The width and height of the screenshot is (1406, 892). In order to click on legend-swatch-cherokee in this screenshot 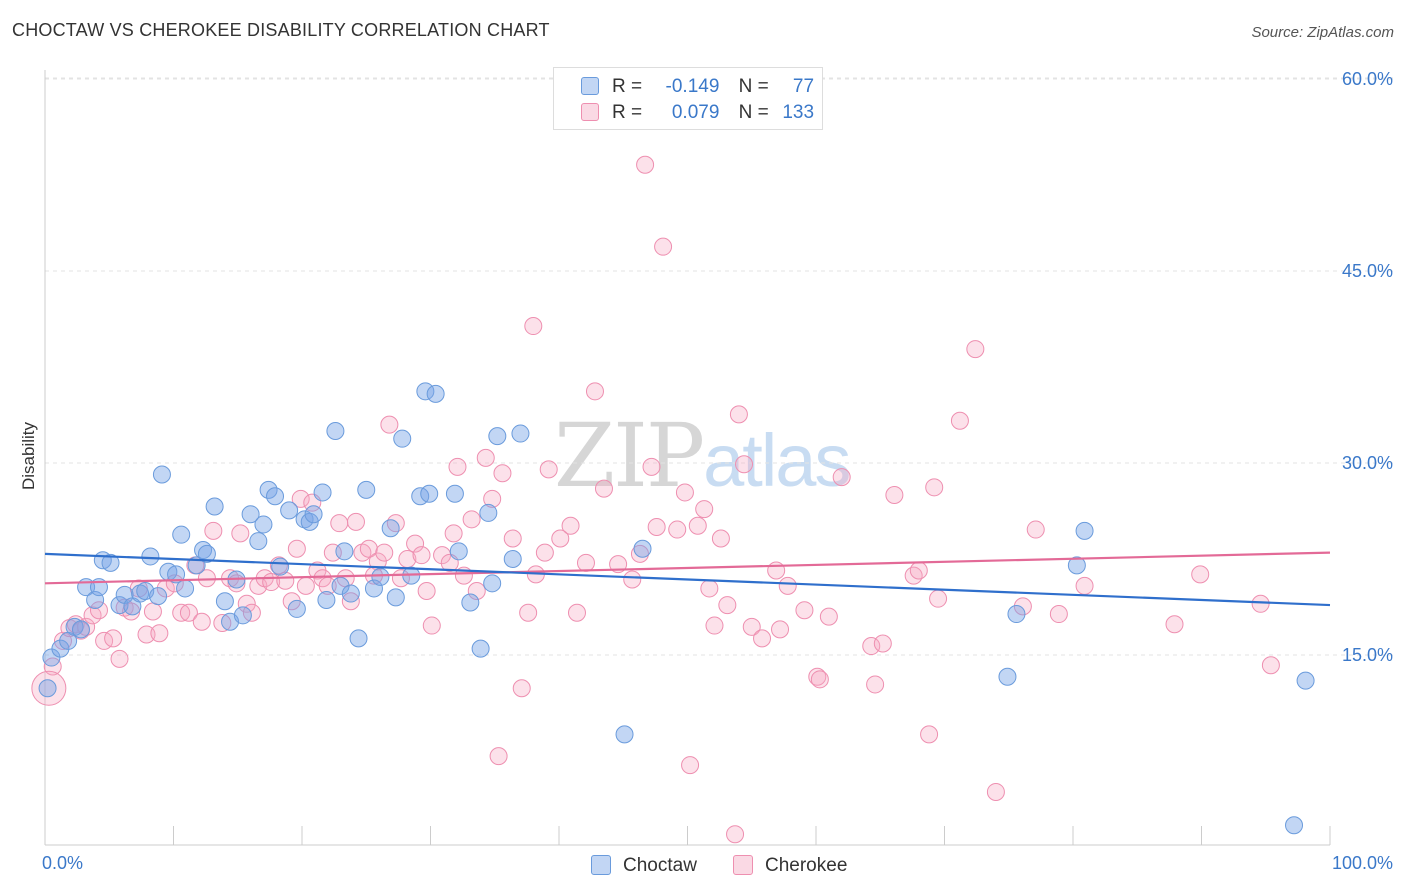, I will do `click(743, 865)`.